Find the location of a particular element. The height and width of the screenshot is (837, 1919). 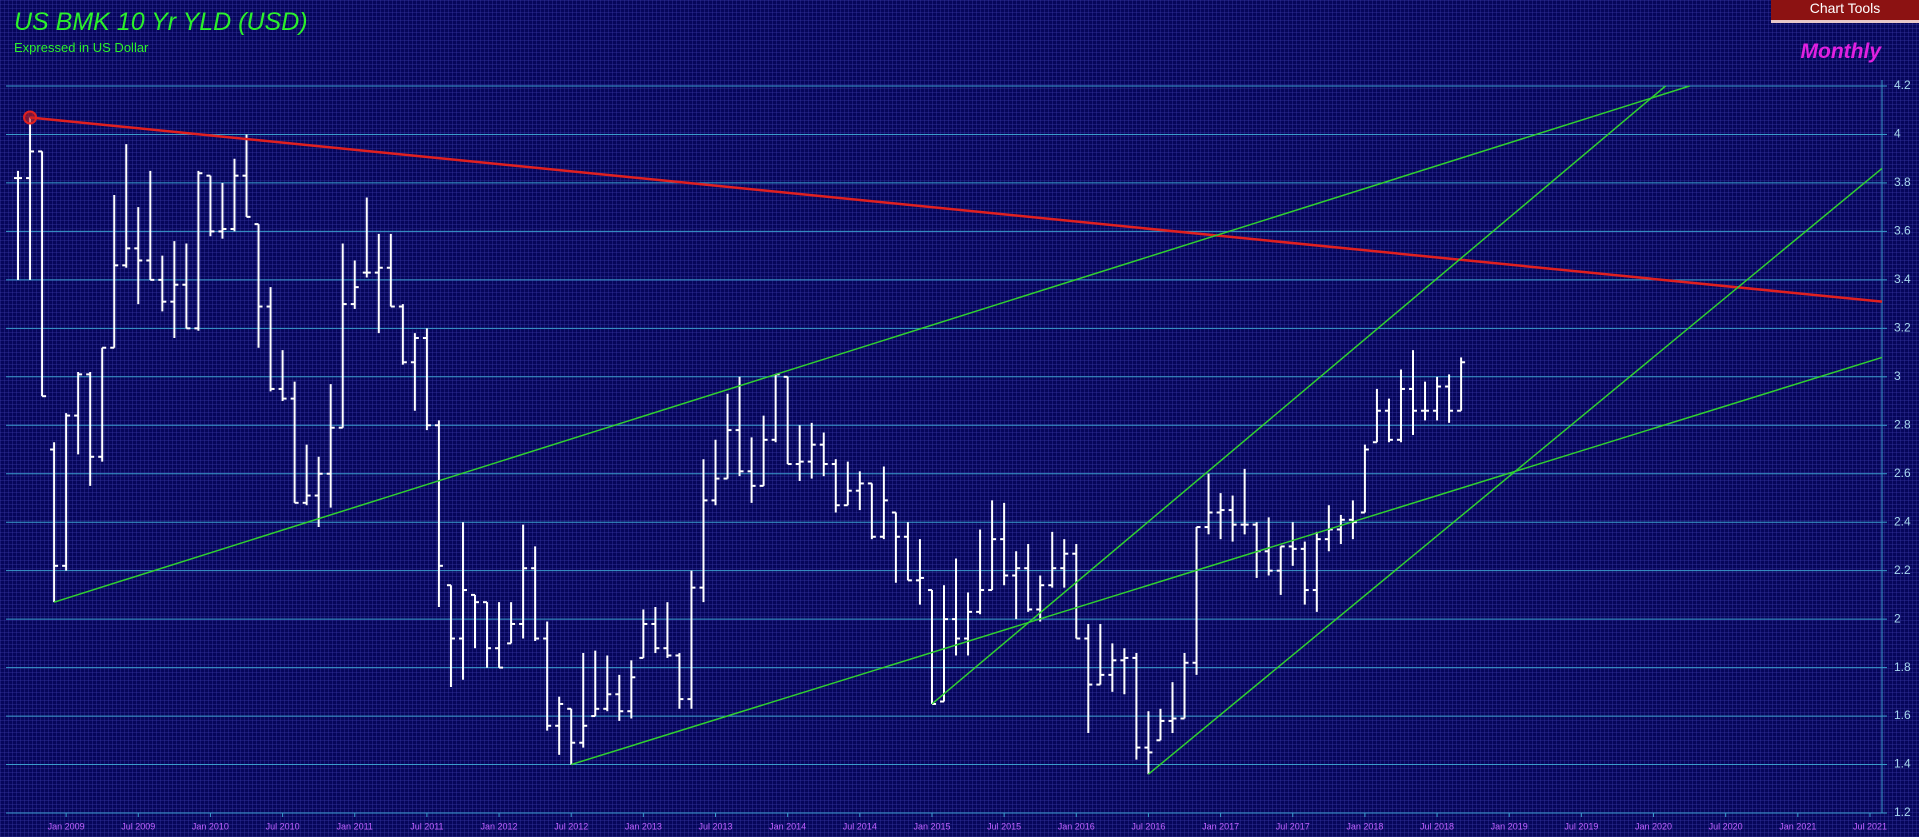

x-tick-label: Jan 2015 is located at coordinates (931, 826).